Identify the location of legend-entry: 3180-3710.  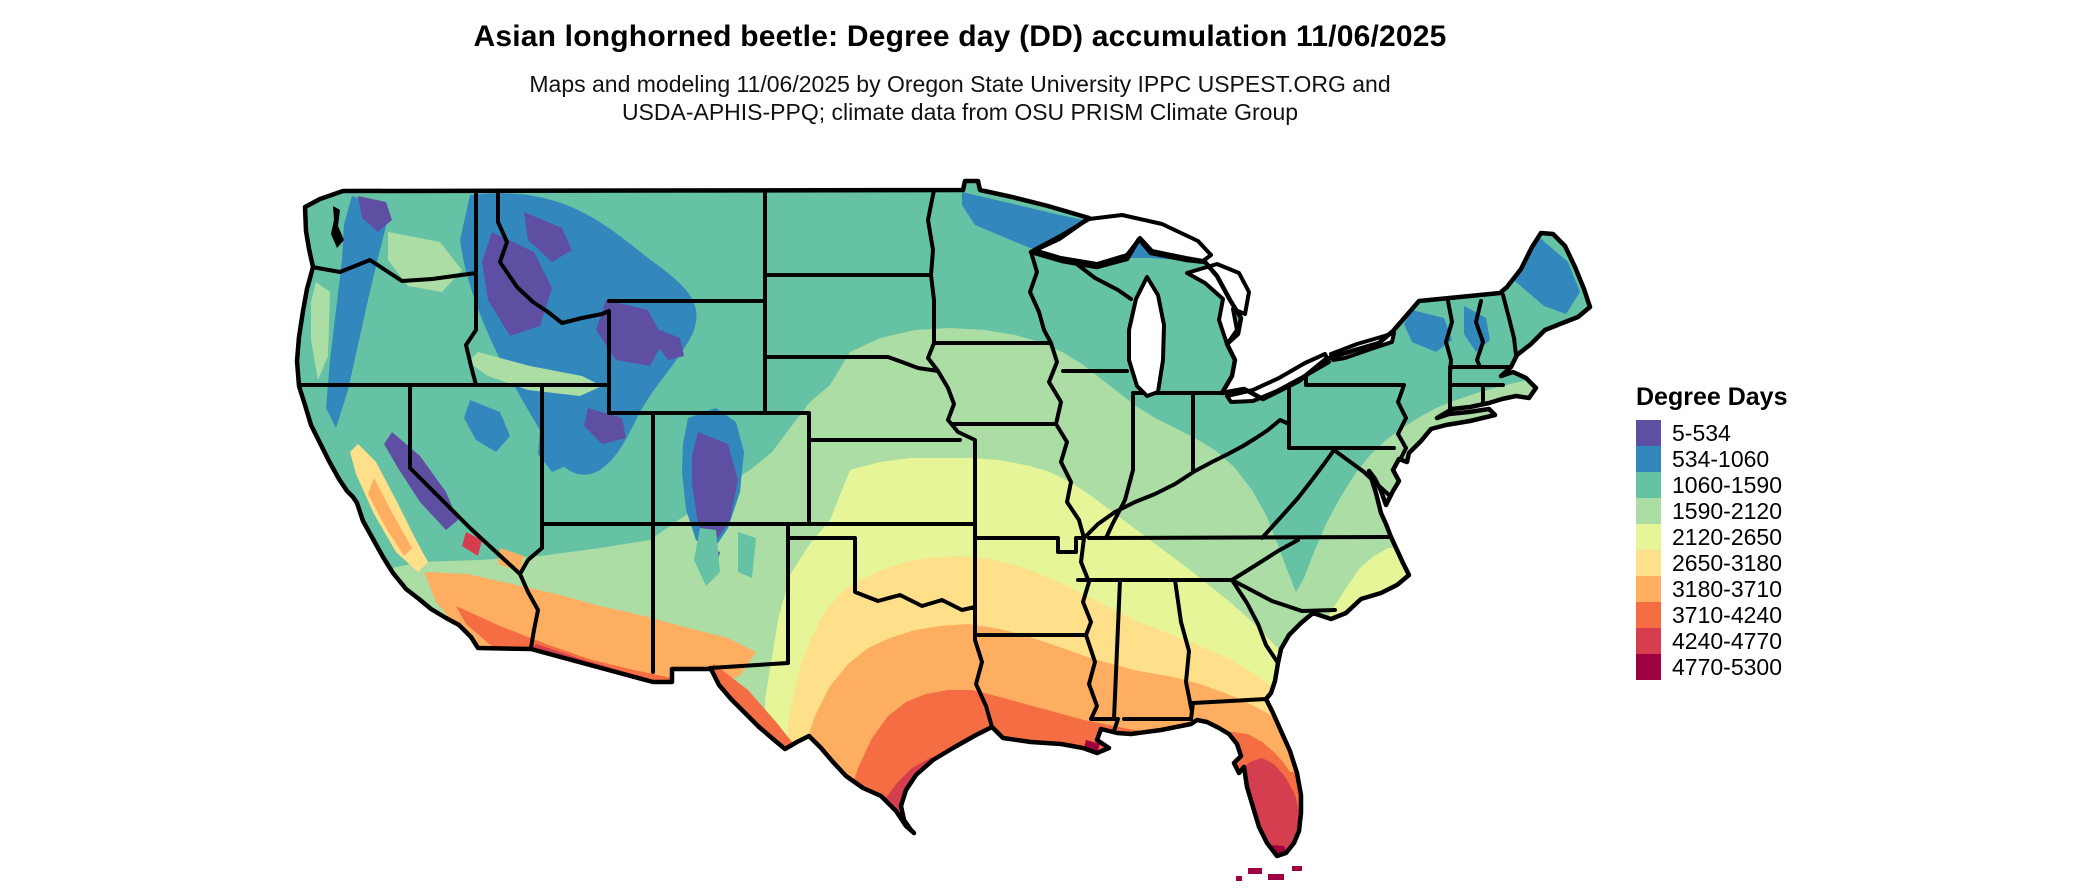
(1766, 589).